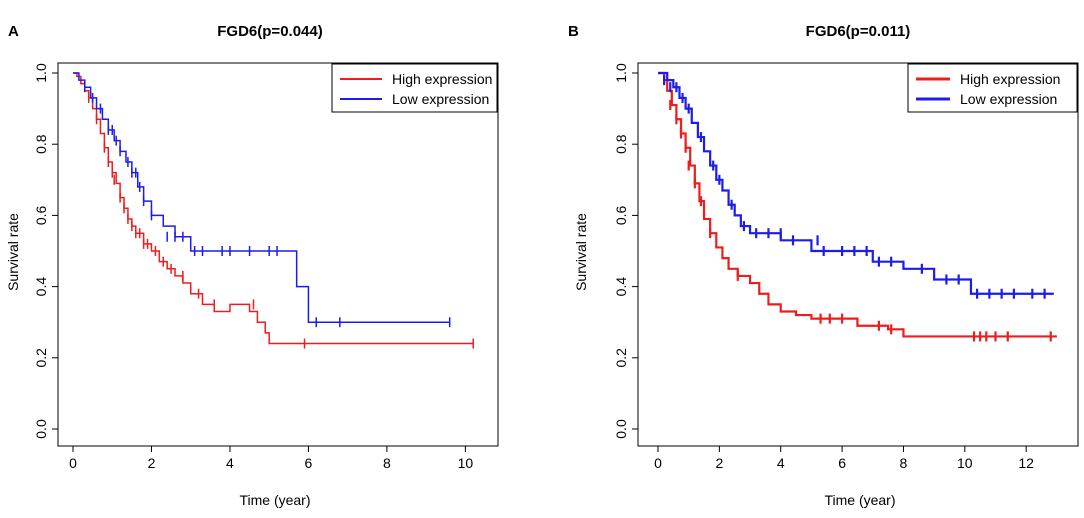 This screenshot has width=1084, height=518. Describe the element at coordinates (621, 429) in the screenshot. I see `y-tick-label-b-0: 0.0` at that location.